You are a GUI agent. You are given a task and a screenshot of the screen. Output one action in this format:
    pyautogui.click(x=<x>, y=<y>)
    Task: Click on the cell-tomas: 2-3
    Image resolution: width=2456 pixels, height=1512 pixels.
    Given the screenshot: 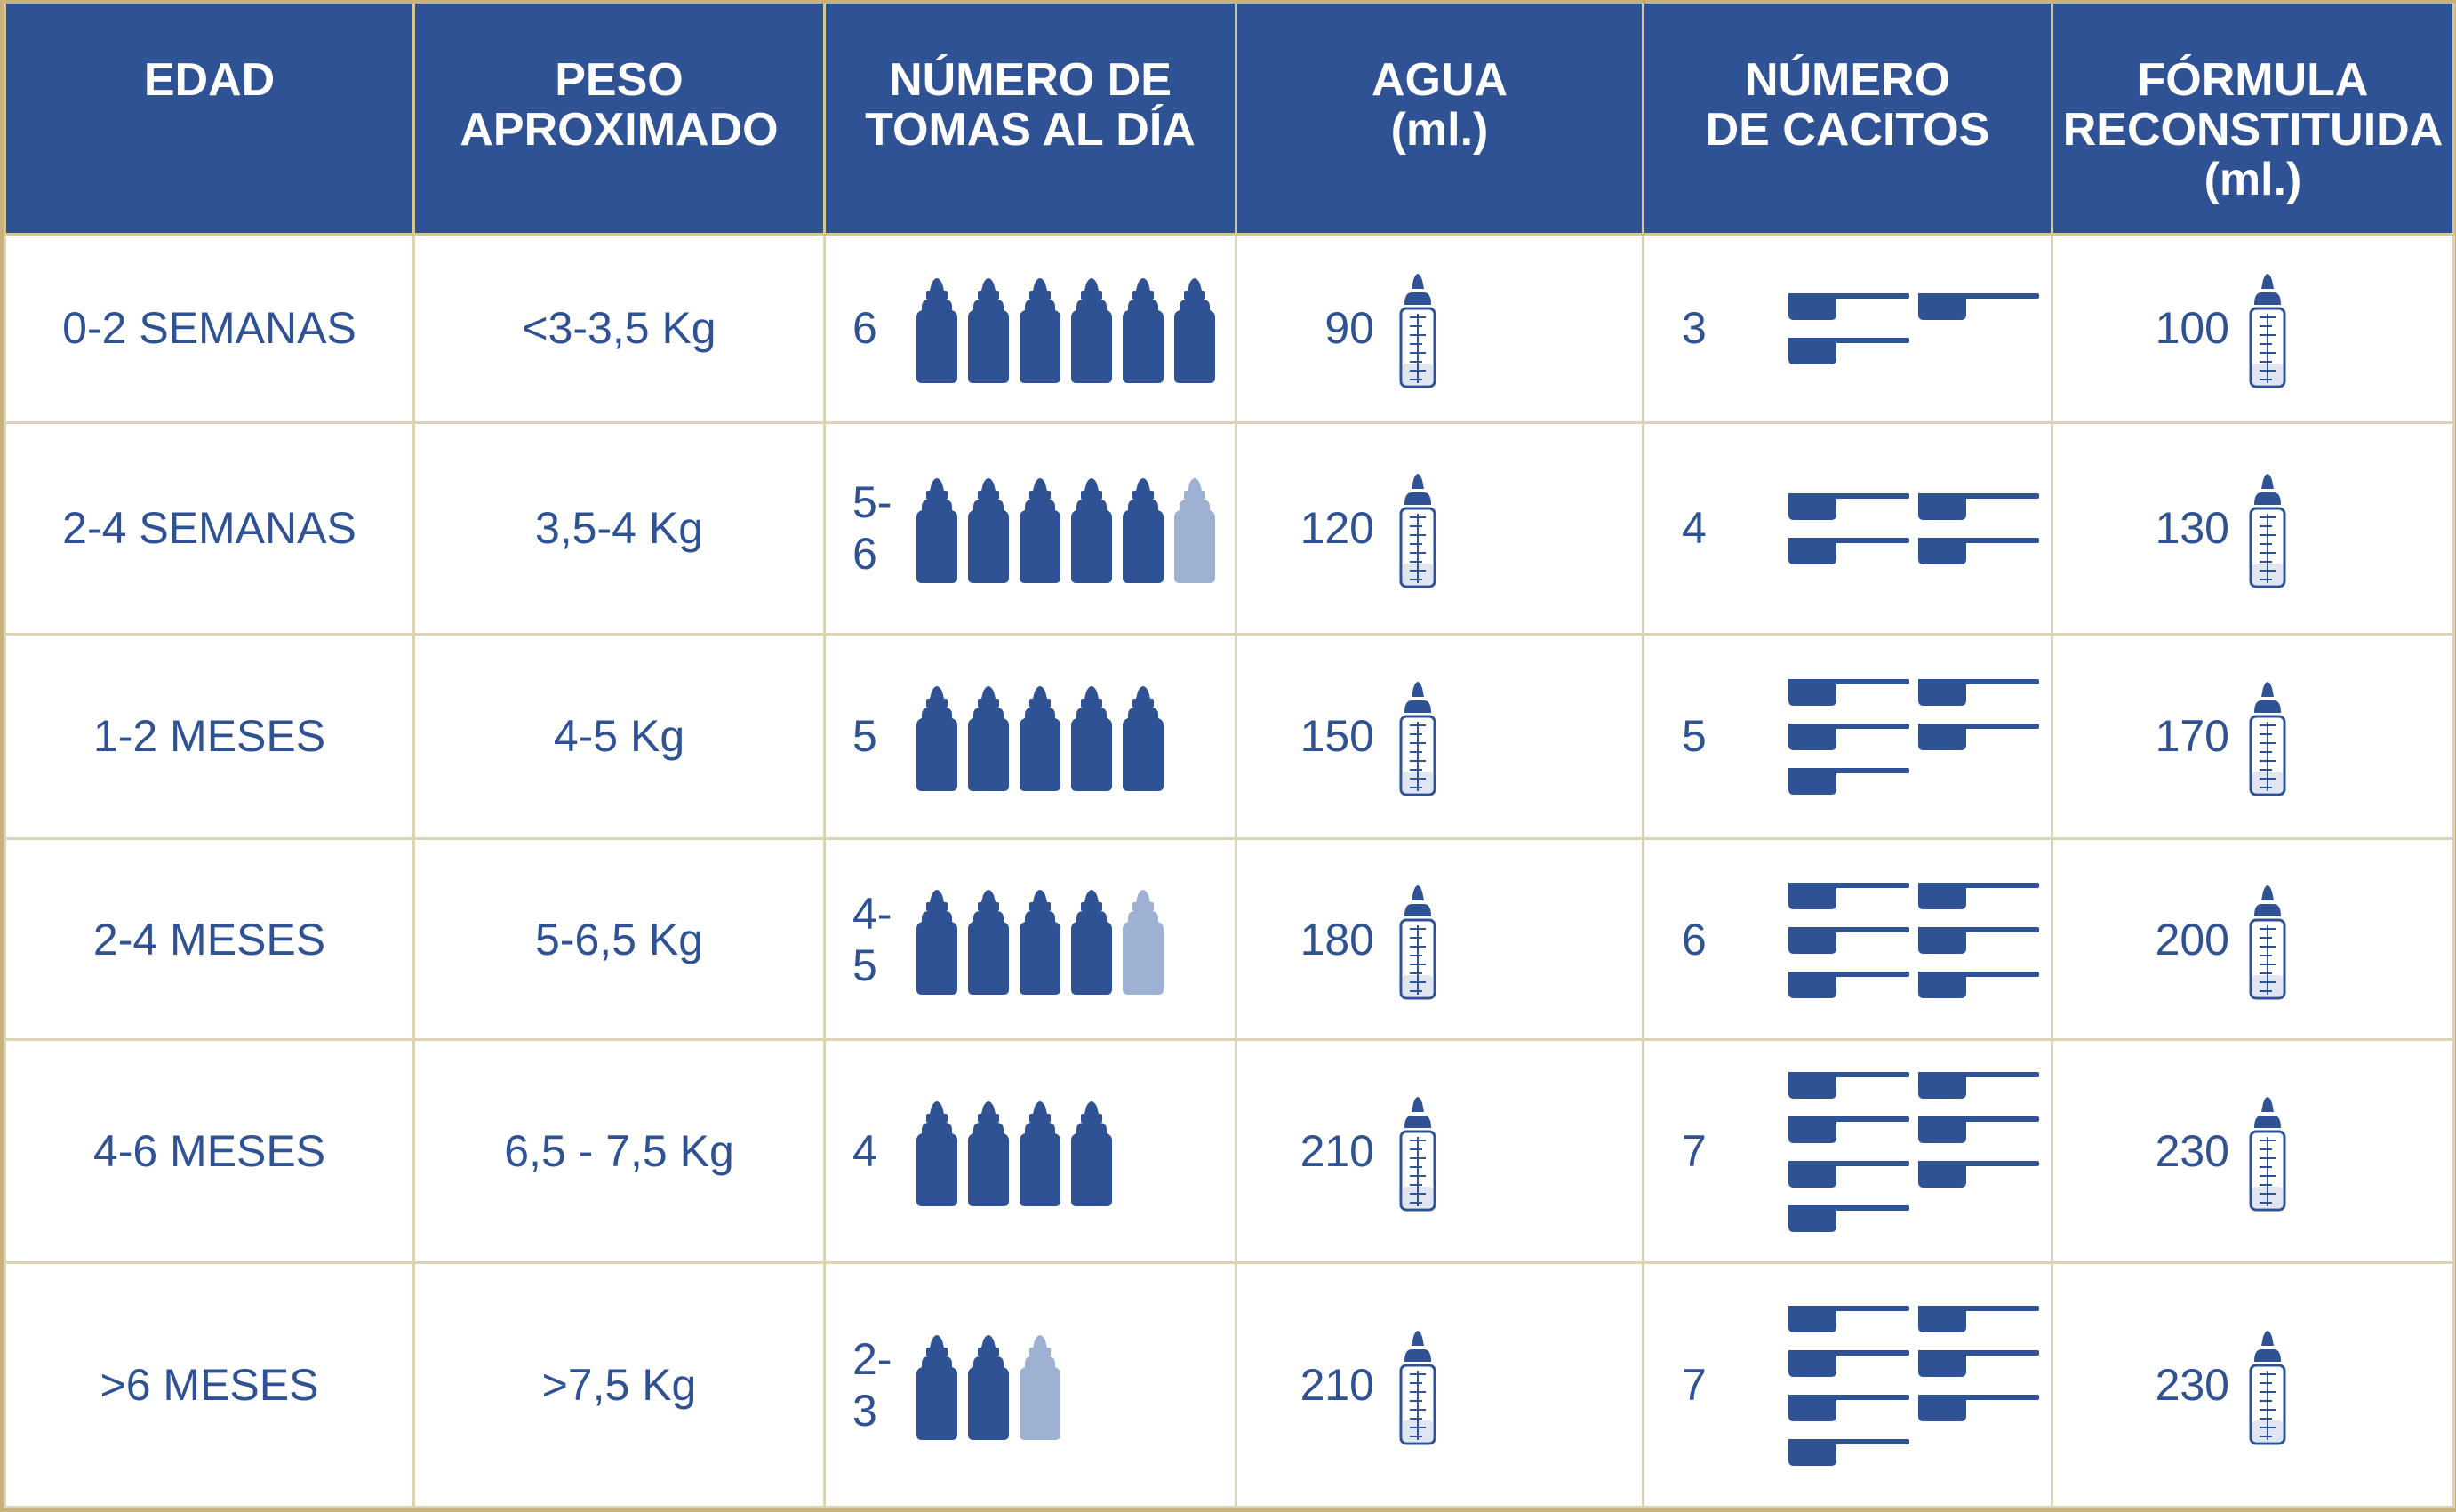 What is the action you would take?
    pyautogui.click(x=1030, y=1384)
    